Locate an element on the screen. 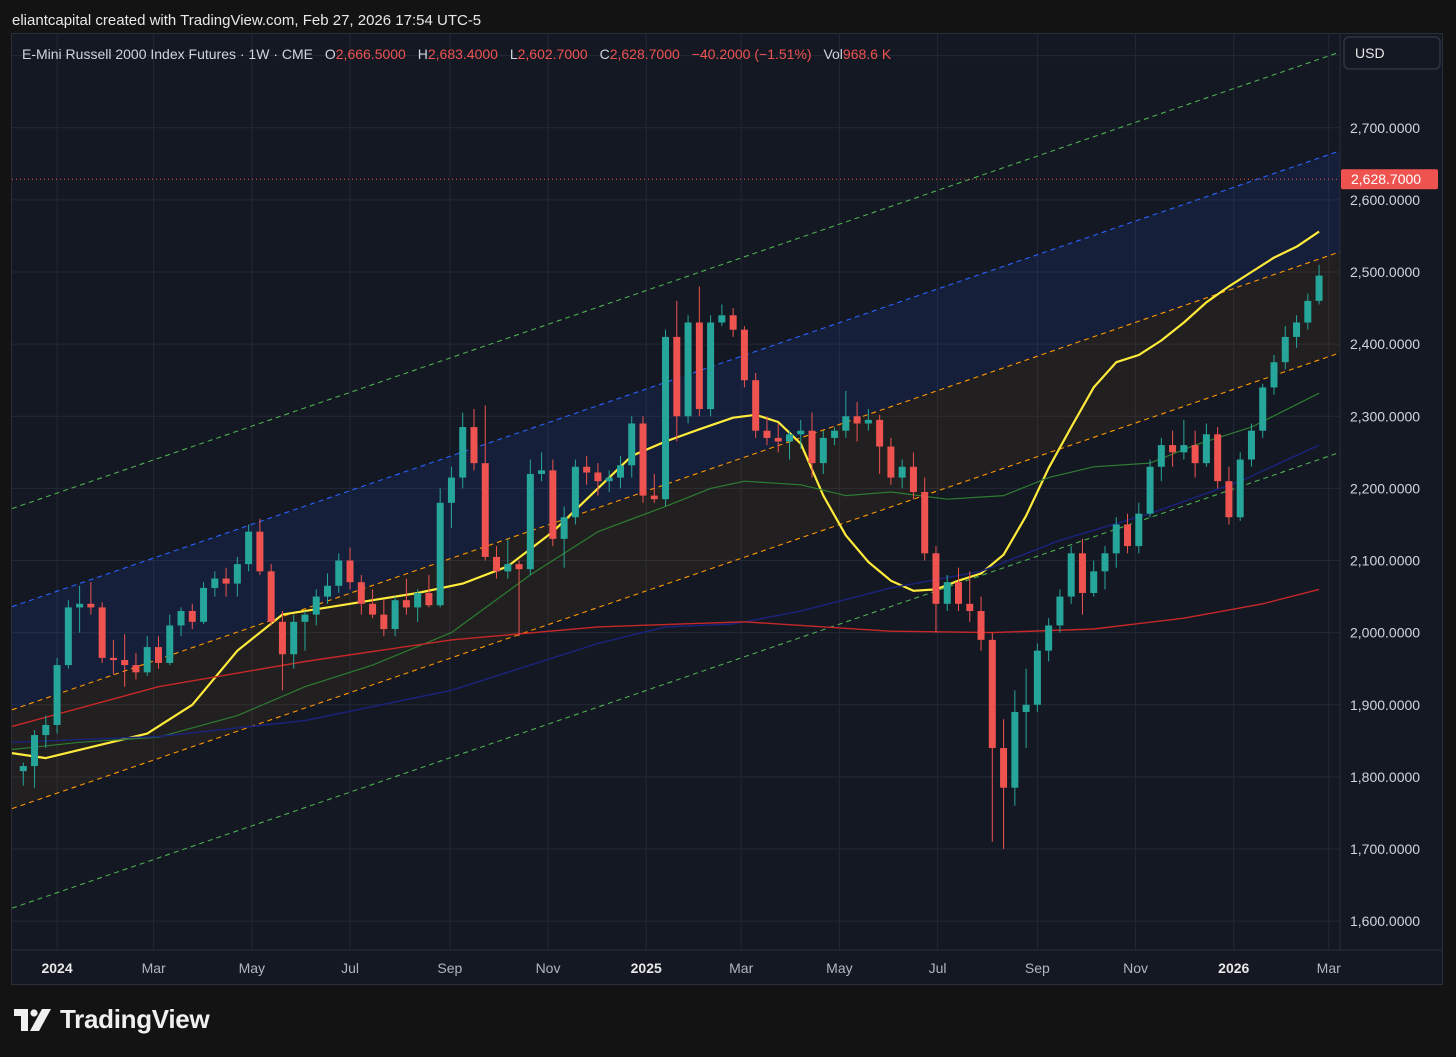 Image resolution: width=1456 pixels, height=1057 pixels. last-price-label: 2,628.7000 is located at coordinates (1386, 179).